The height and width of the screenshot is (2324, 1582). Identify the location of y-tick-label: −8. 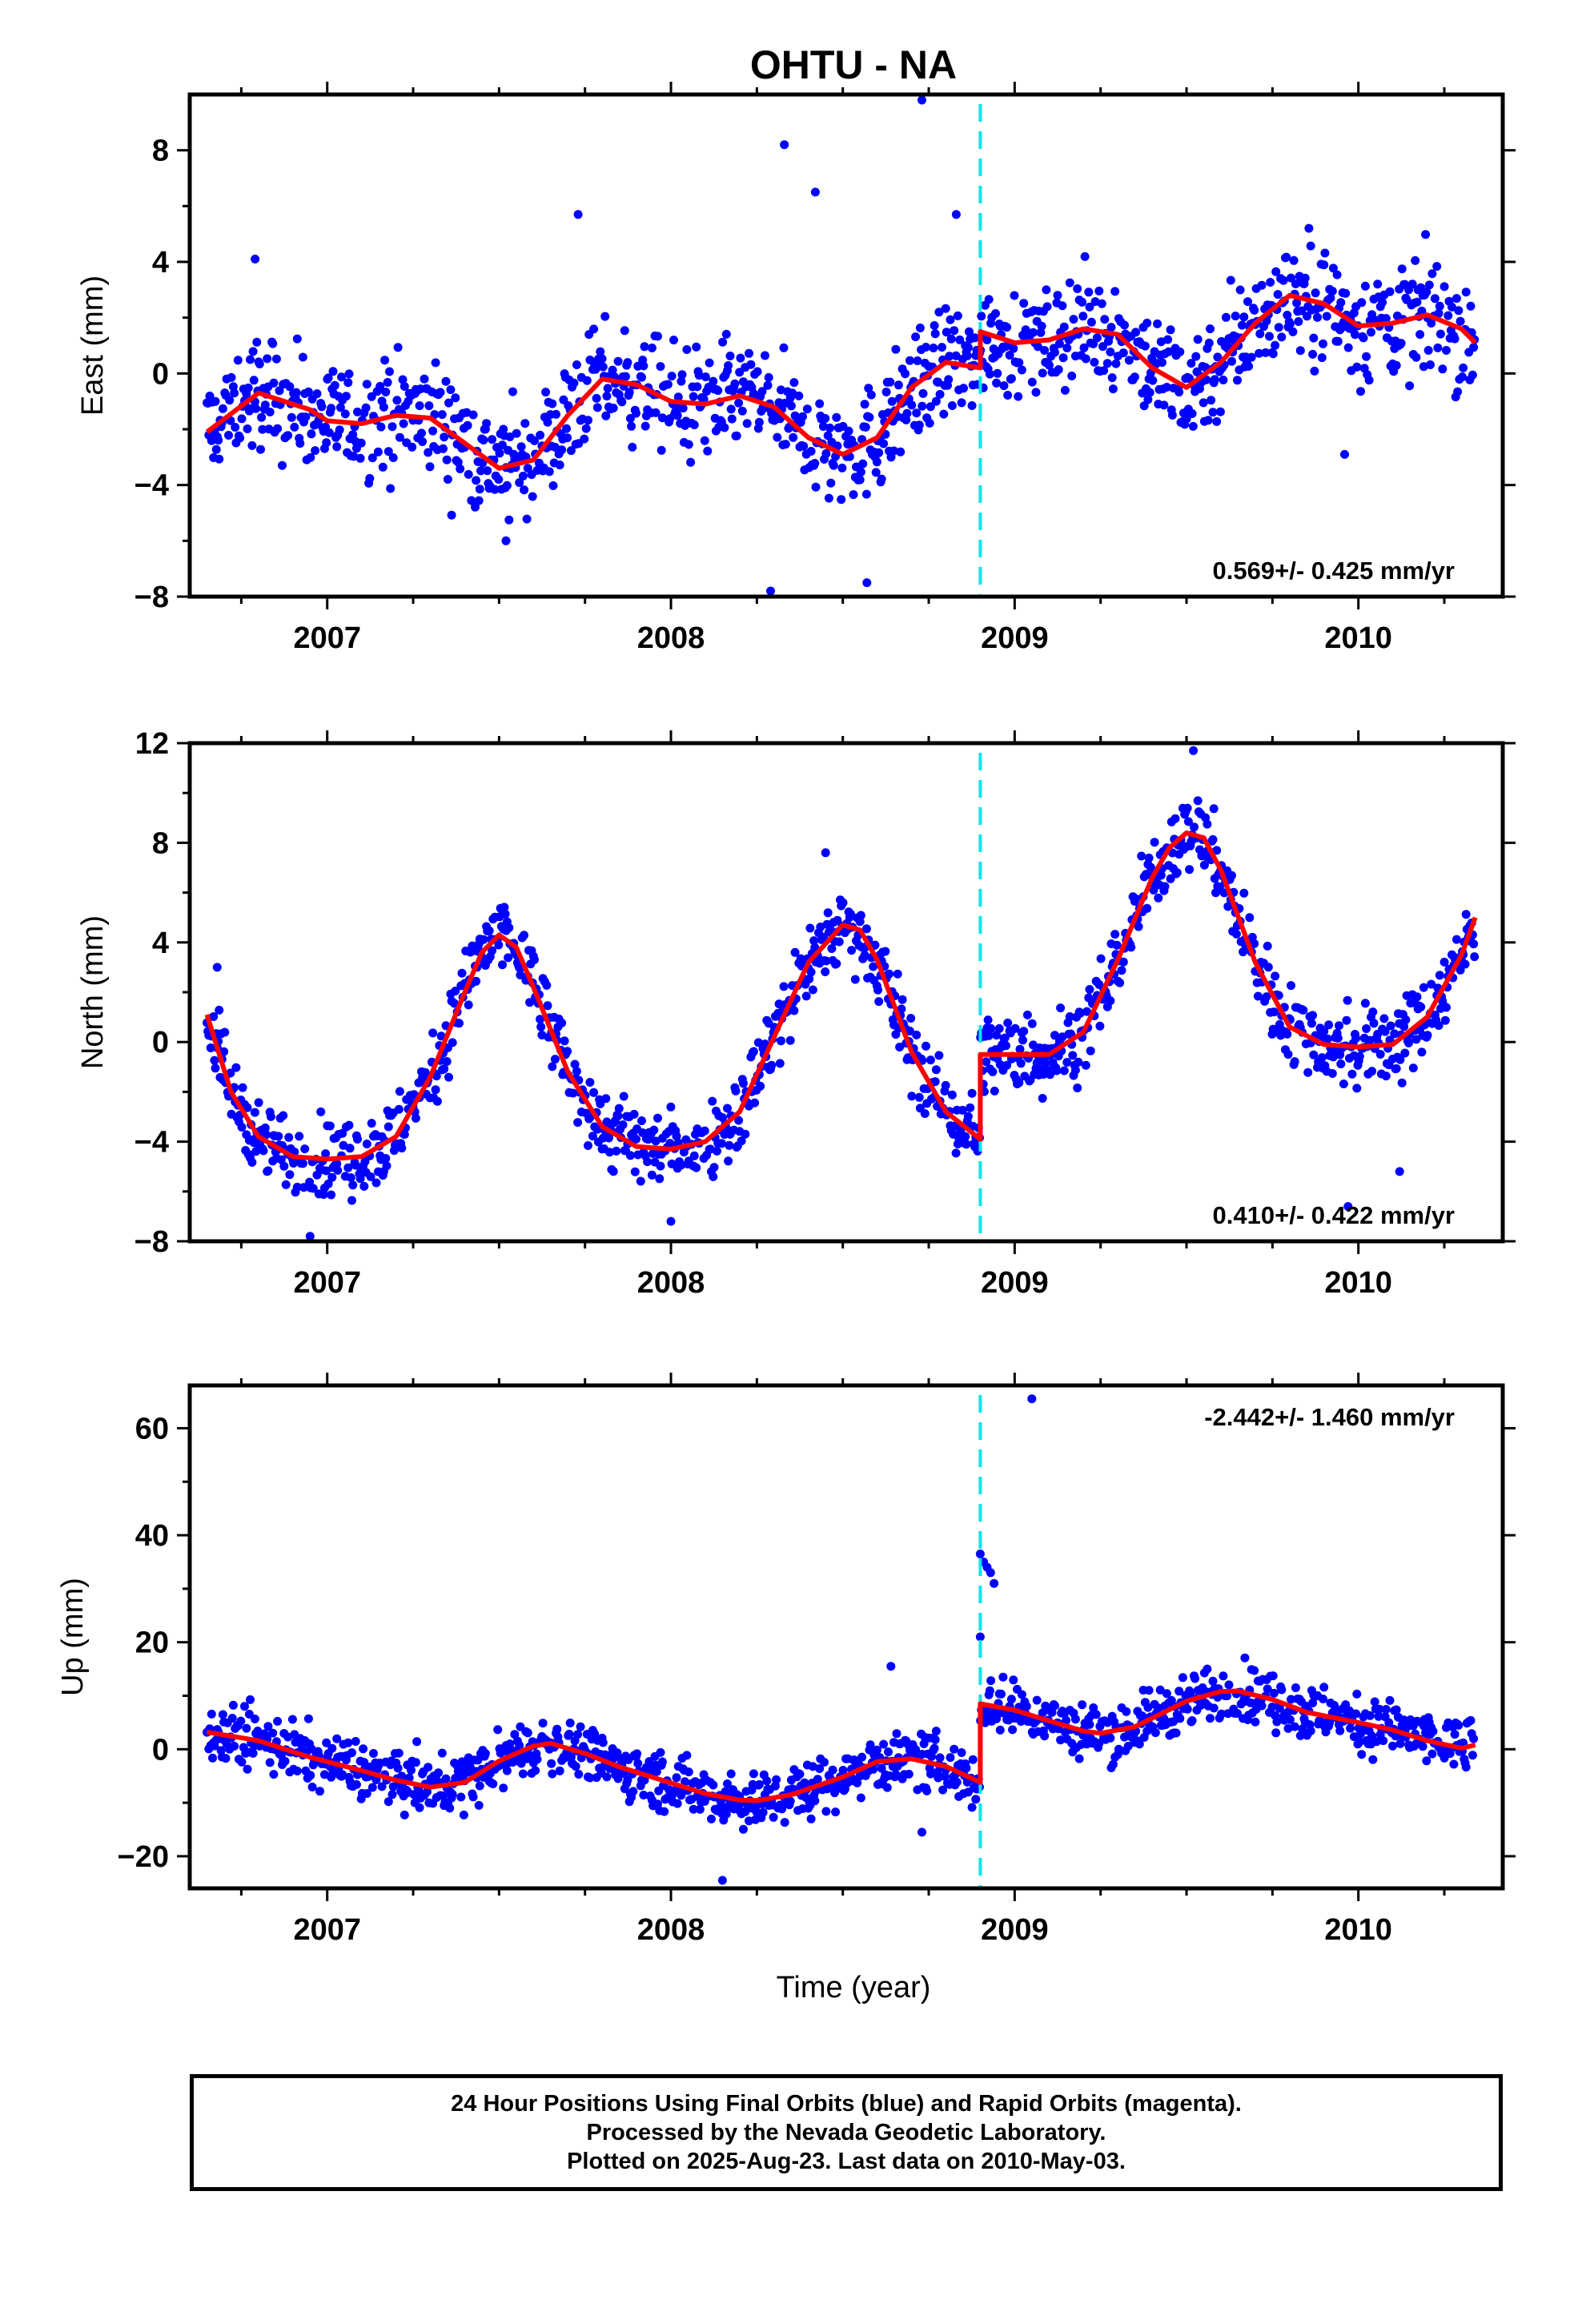
(152, 1242).